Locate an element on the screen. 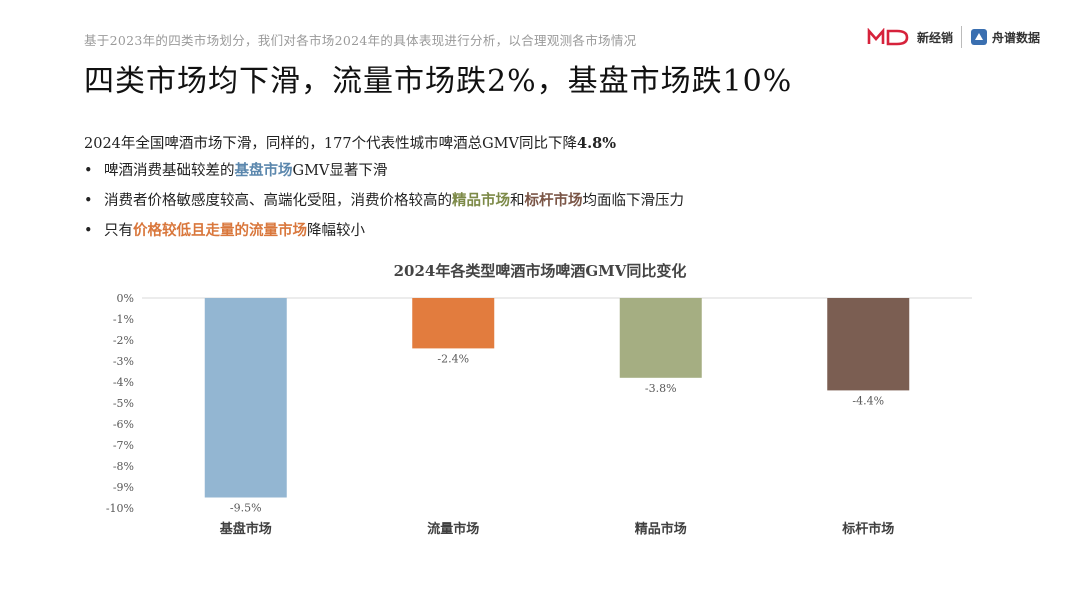  y-tick-label: -8% is located at coordinates (123, 466).